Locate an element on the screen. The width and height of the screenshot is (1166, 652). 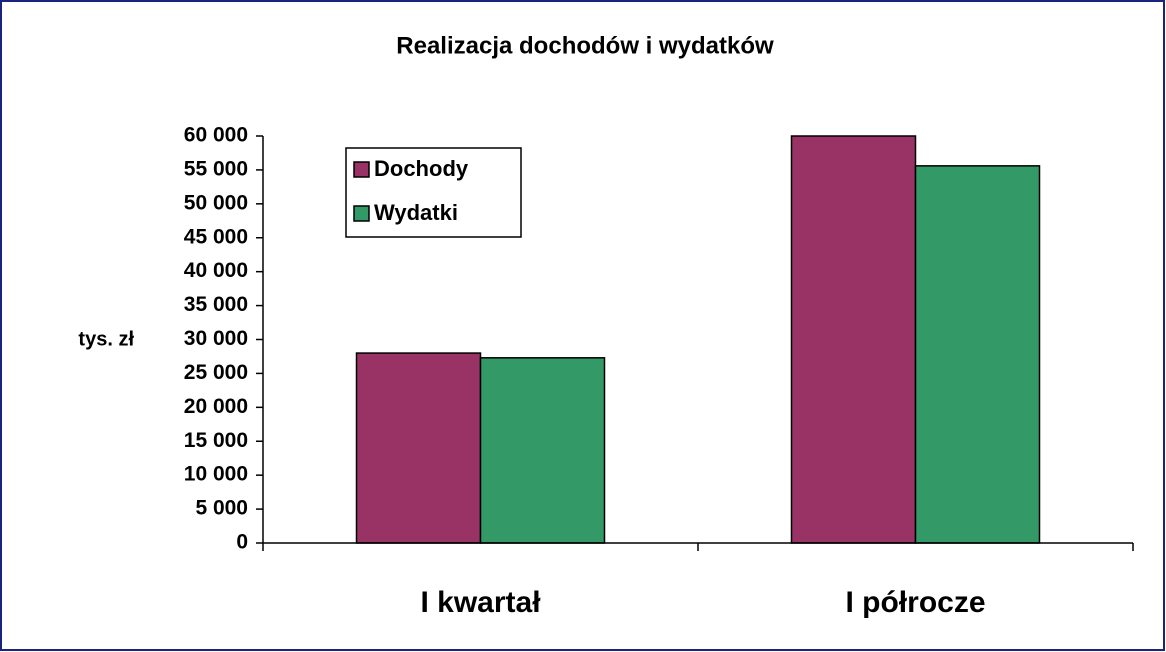
y-tick-label: 5 000 is located at coordinates (221, 508).